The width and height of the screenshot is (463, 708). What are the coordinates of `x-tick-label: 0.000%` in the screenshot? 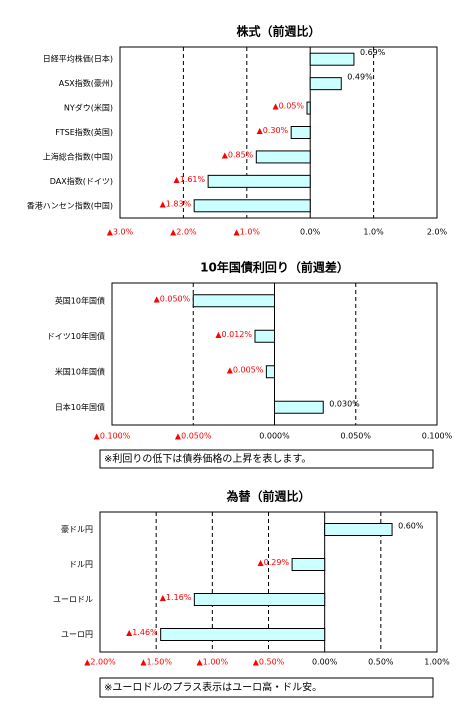 It's located at (274, 436).